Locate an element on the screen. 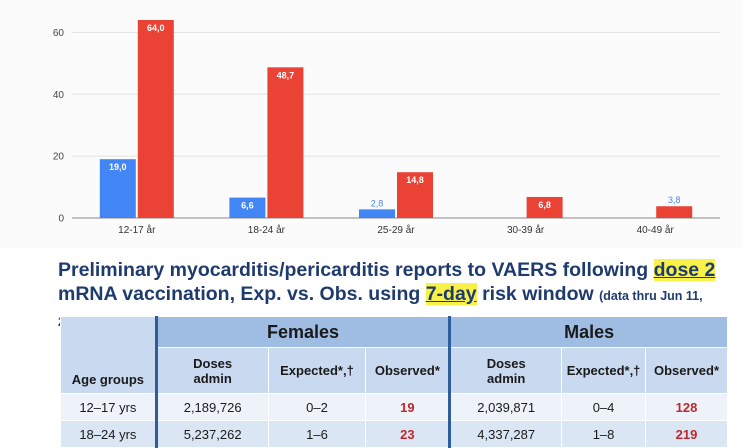 Image resolution: width=742 pixels, height=448 pixels. males-header: Males is located at coordinates (588, 332).